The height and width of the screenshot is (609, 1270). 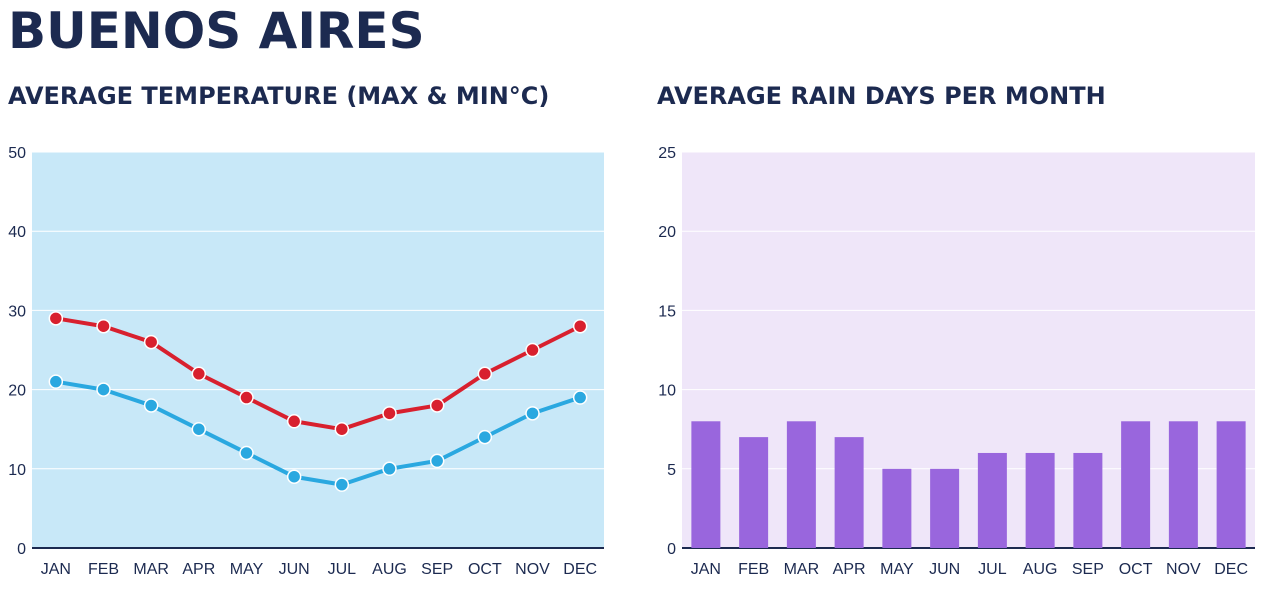 I want to click on temperature-chart-title: AVERAGE TEMPERATURE (MAX & MIN°C), so click(x=279, y=96).